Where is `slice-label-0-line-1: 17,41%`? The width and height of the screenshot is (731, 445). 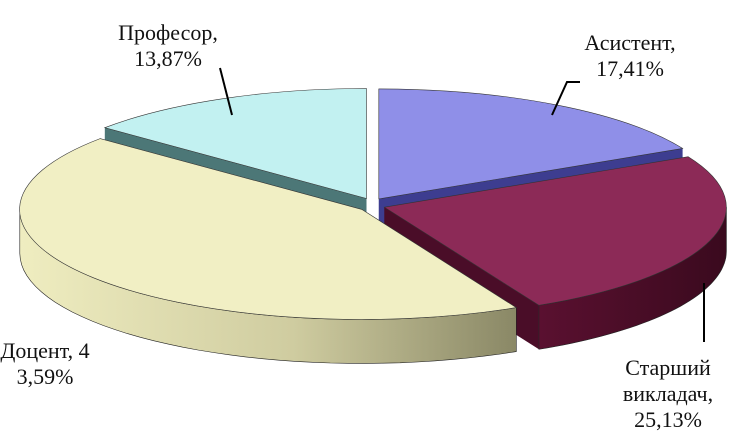 slice-label-0-line-1: 17,41% is located at coordinates (630, 68).